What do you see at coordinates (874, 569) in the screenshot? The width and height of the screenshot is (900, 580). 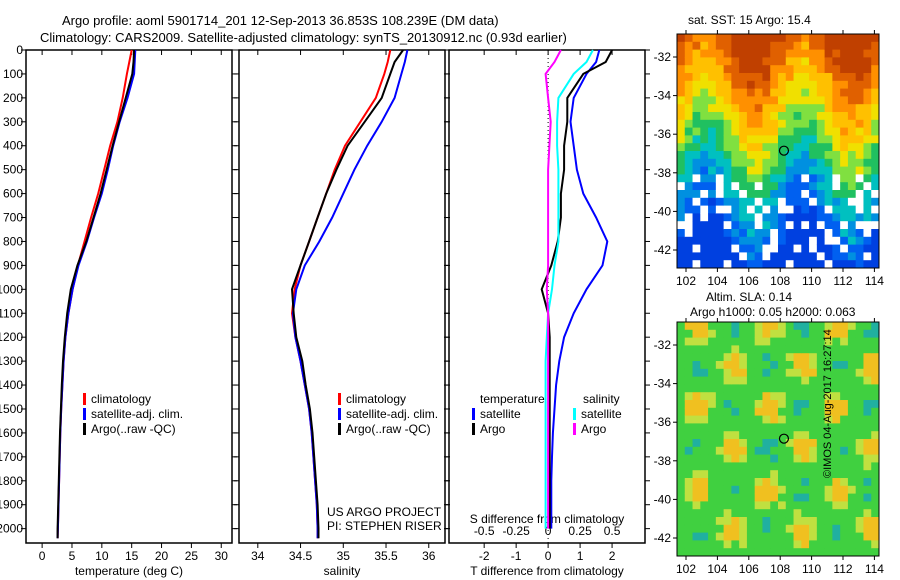 I see `lon-tick-label: 114` at bounding box center [874, 569].